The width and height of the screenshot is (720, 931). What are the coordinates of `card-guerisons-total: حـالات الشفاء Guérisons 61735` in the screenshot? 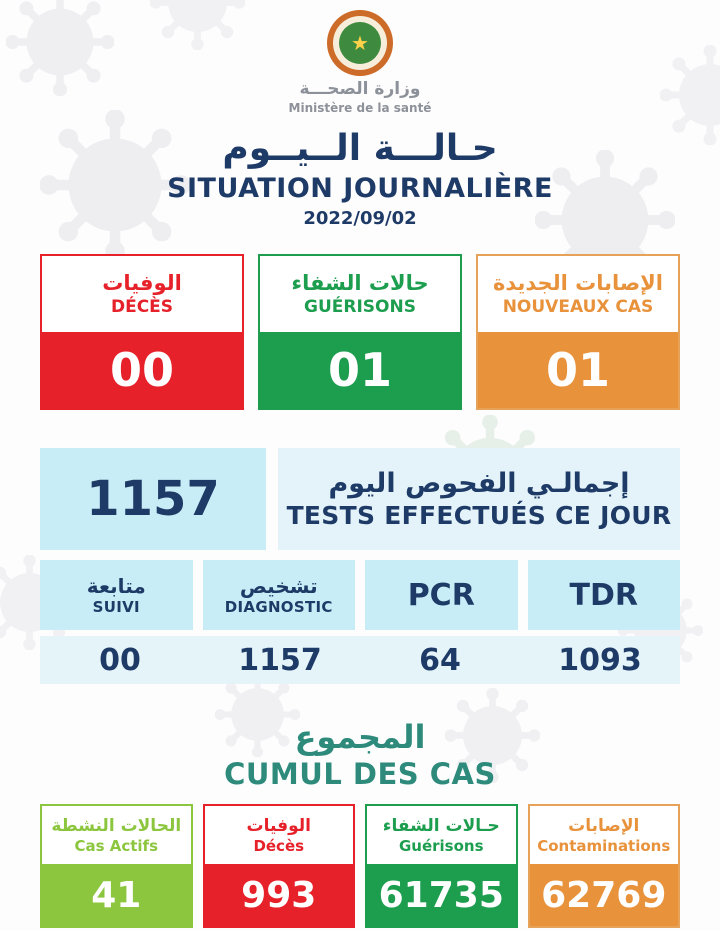 It's located at (441, 866).